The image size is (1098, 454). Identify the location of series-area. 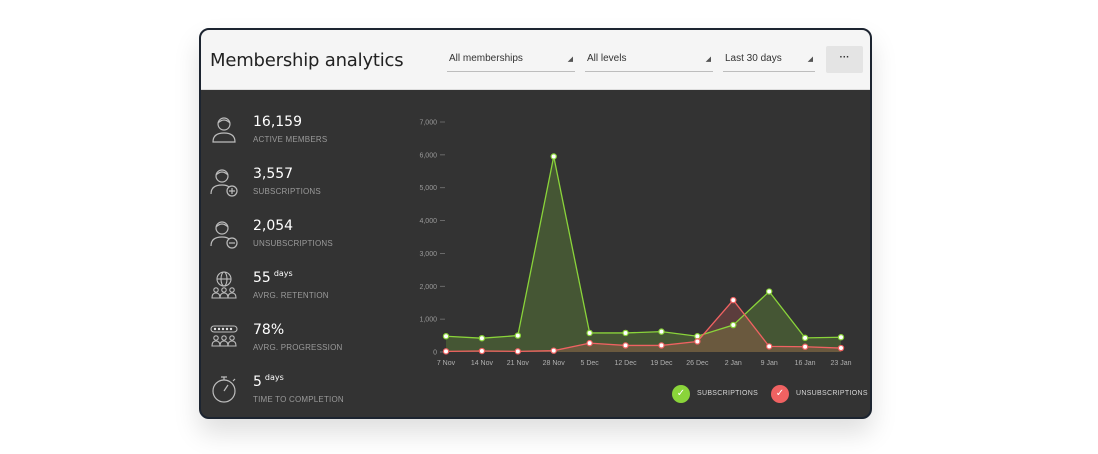
(643, 326).